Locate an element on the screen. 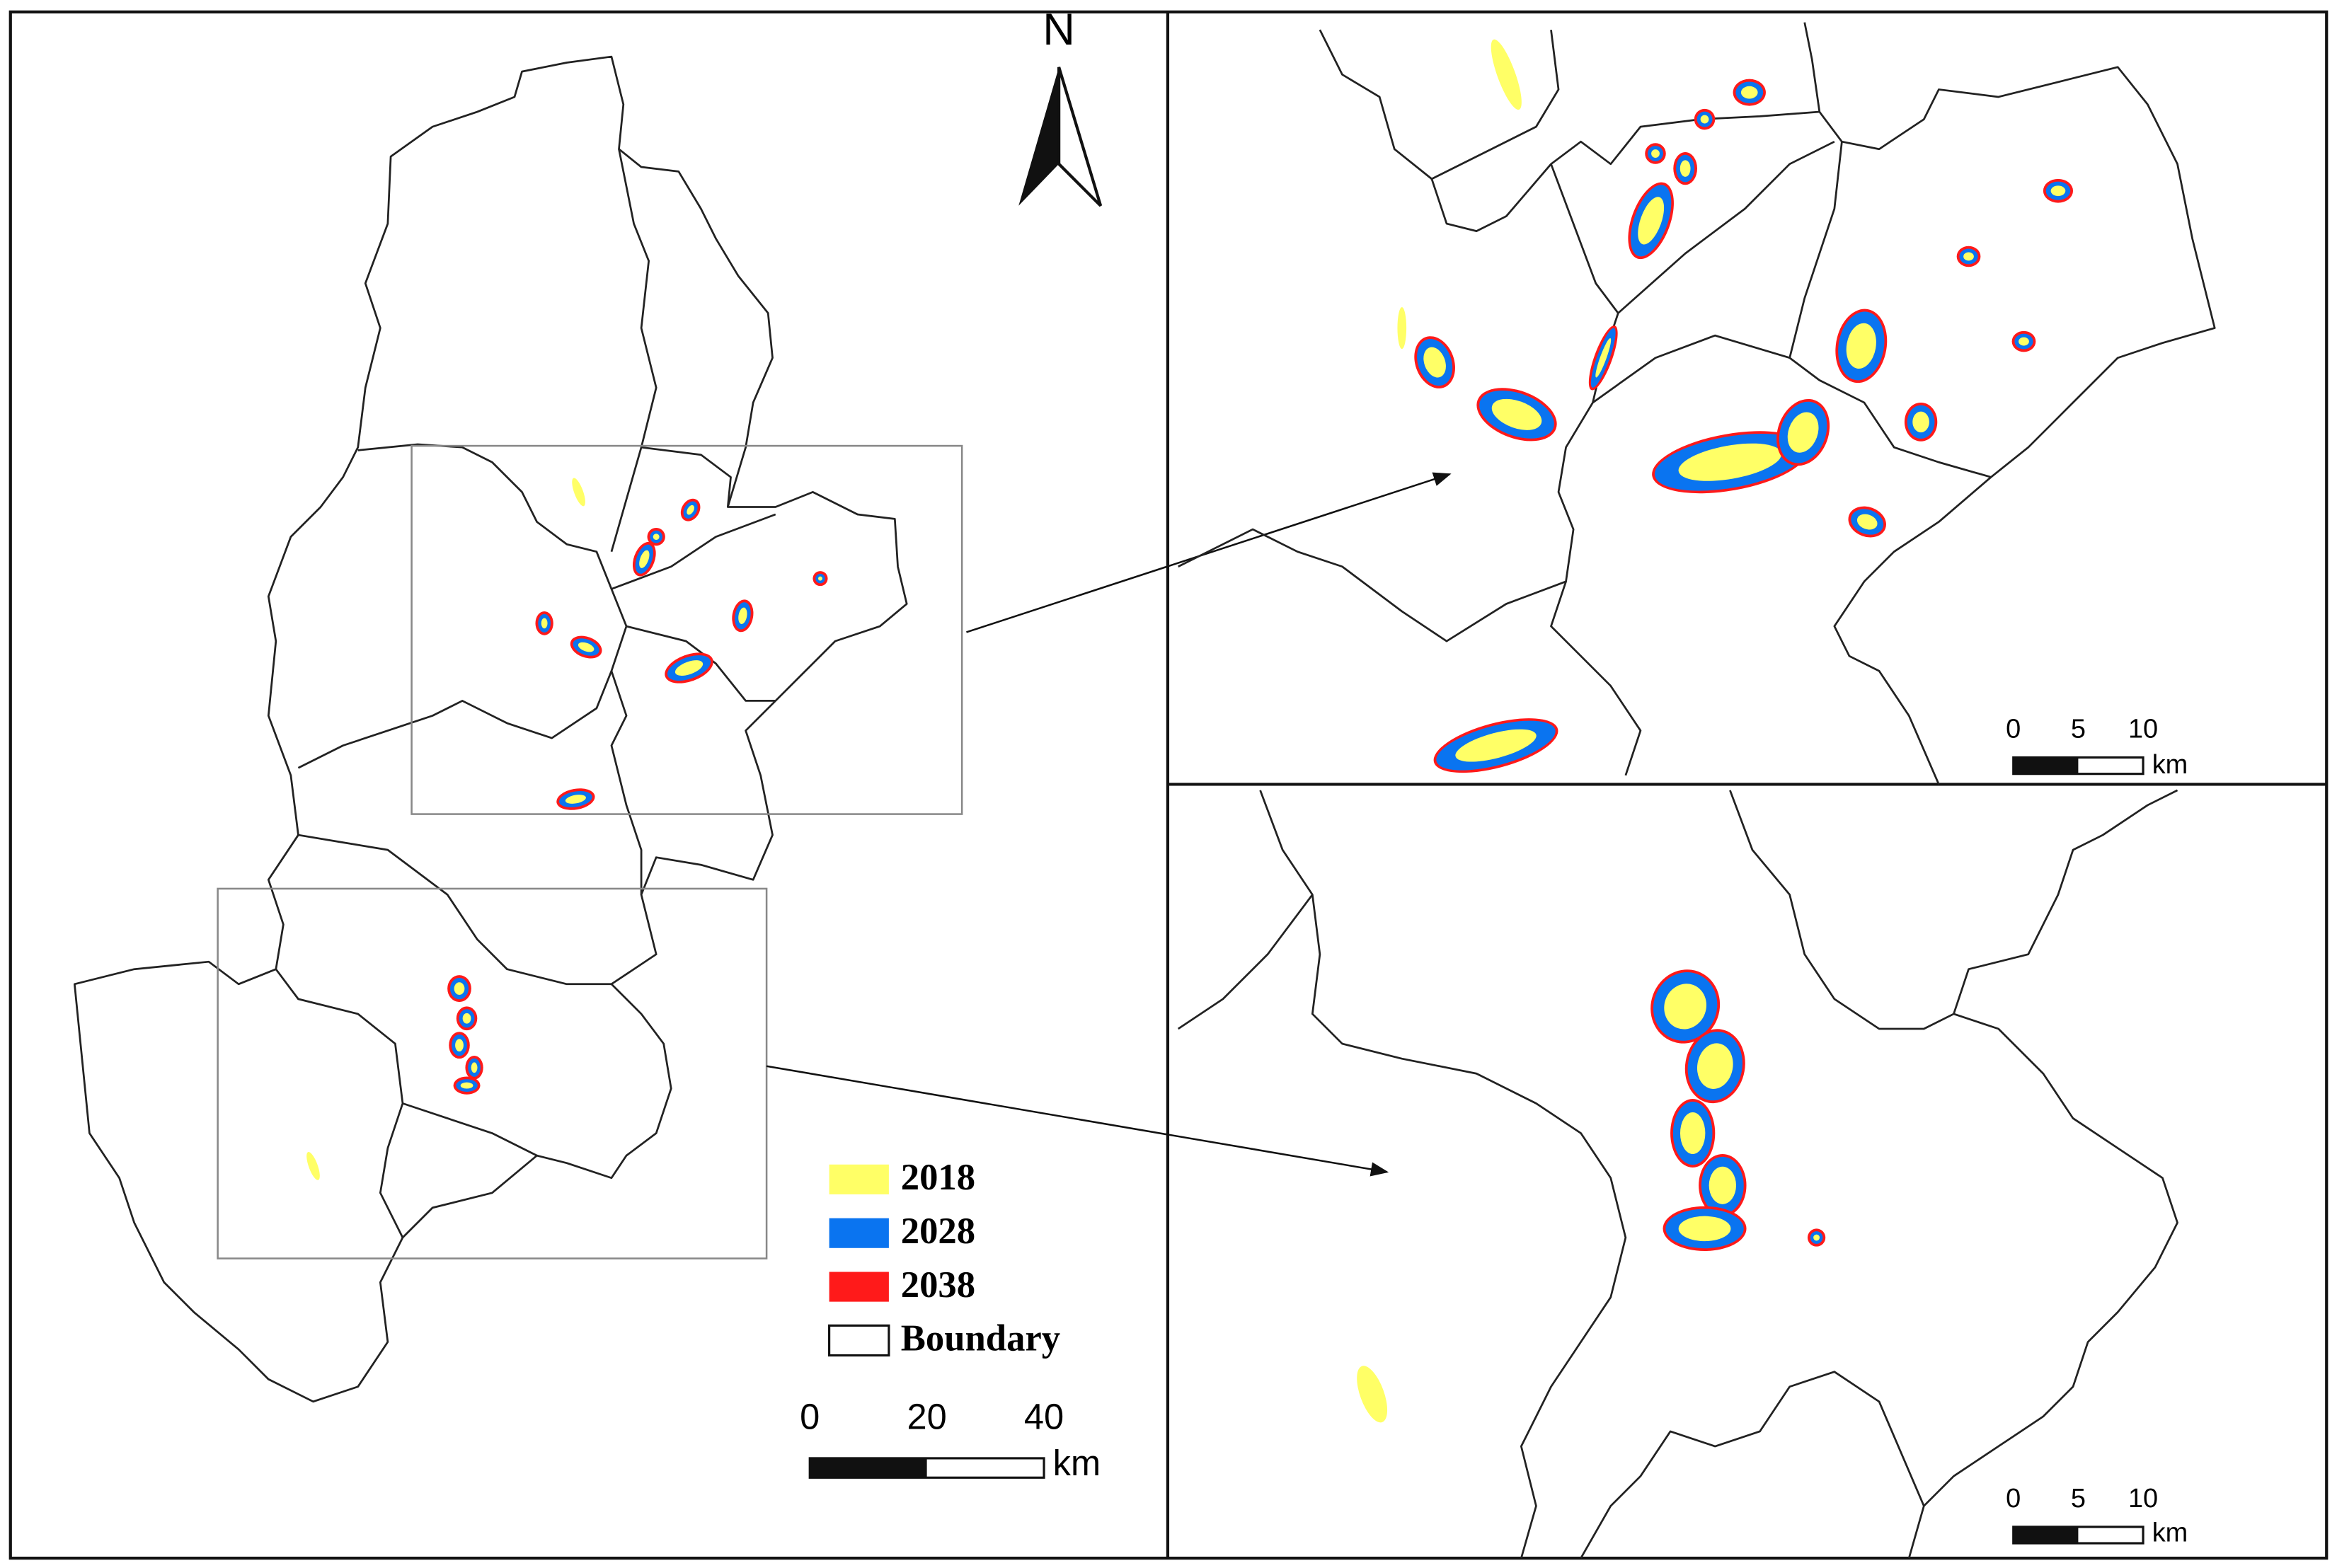 The height and width of the screenshot is (1568, 2337). north-arrow: N is located at coordinates (1060, 106).